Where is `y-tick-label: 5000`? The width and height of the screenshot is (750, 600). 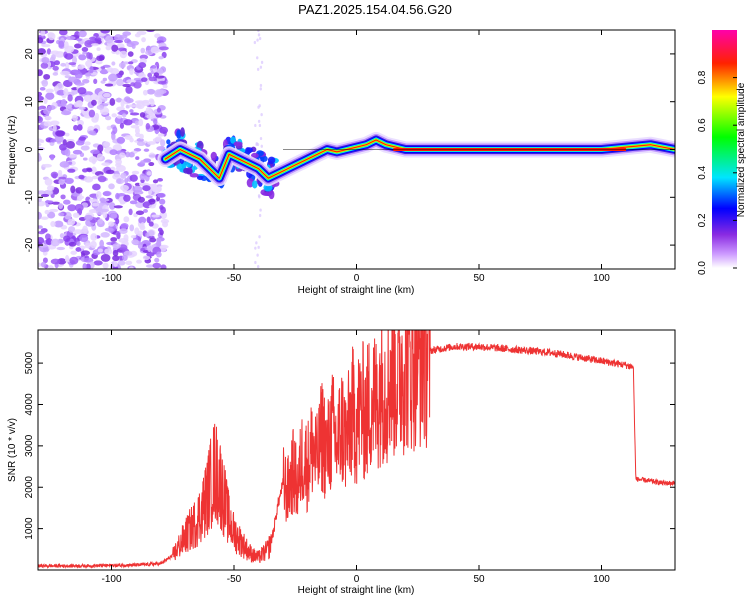
y-tick-label: 5000 is located at coordinates (29, 363).